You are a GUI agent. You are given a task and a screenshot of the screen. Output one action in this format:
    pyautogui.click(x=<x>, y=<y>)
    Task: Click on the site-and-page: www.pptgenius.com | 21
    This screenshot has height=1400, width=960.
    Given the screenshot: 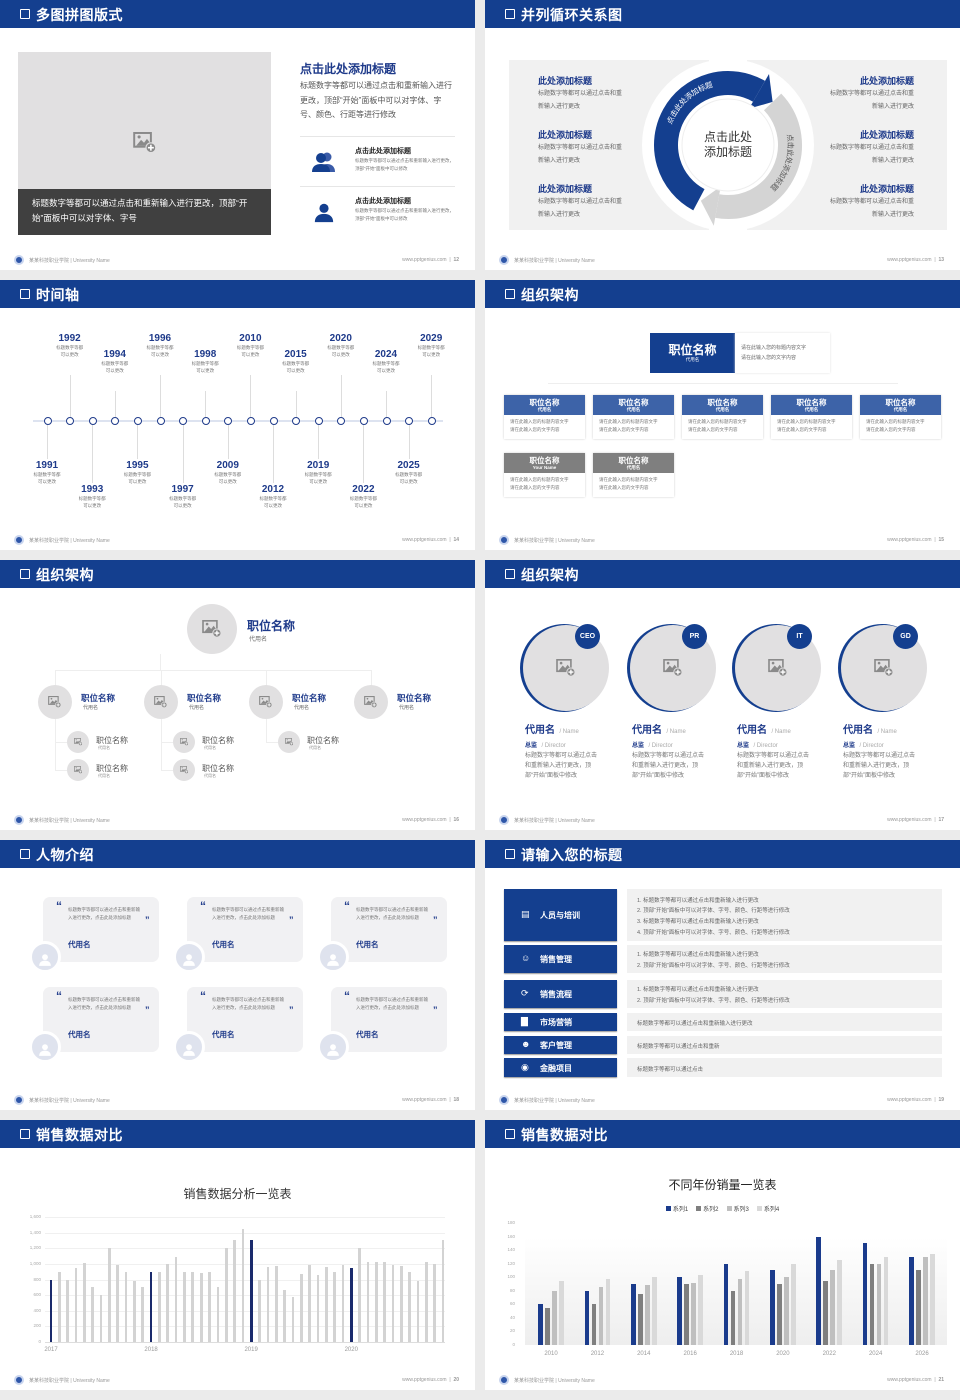 What is the action you would take?
    pyautogui.click(x=915, y=1380)
    